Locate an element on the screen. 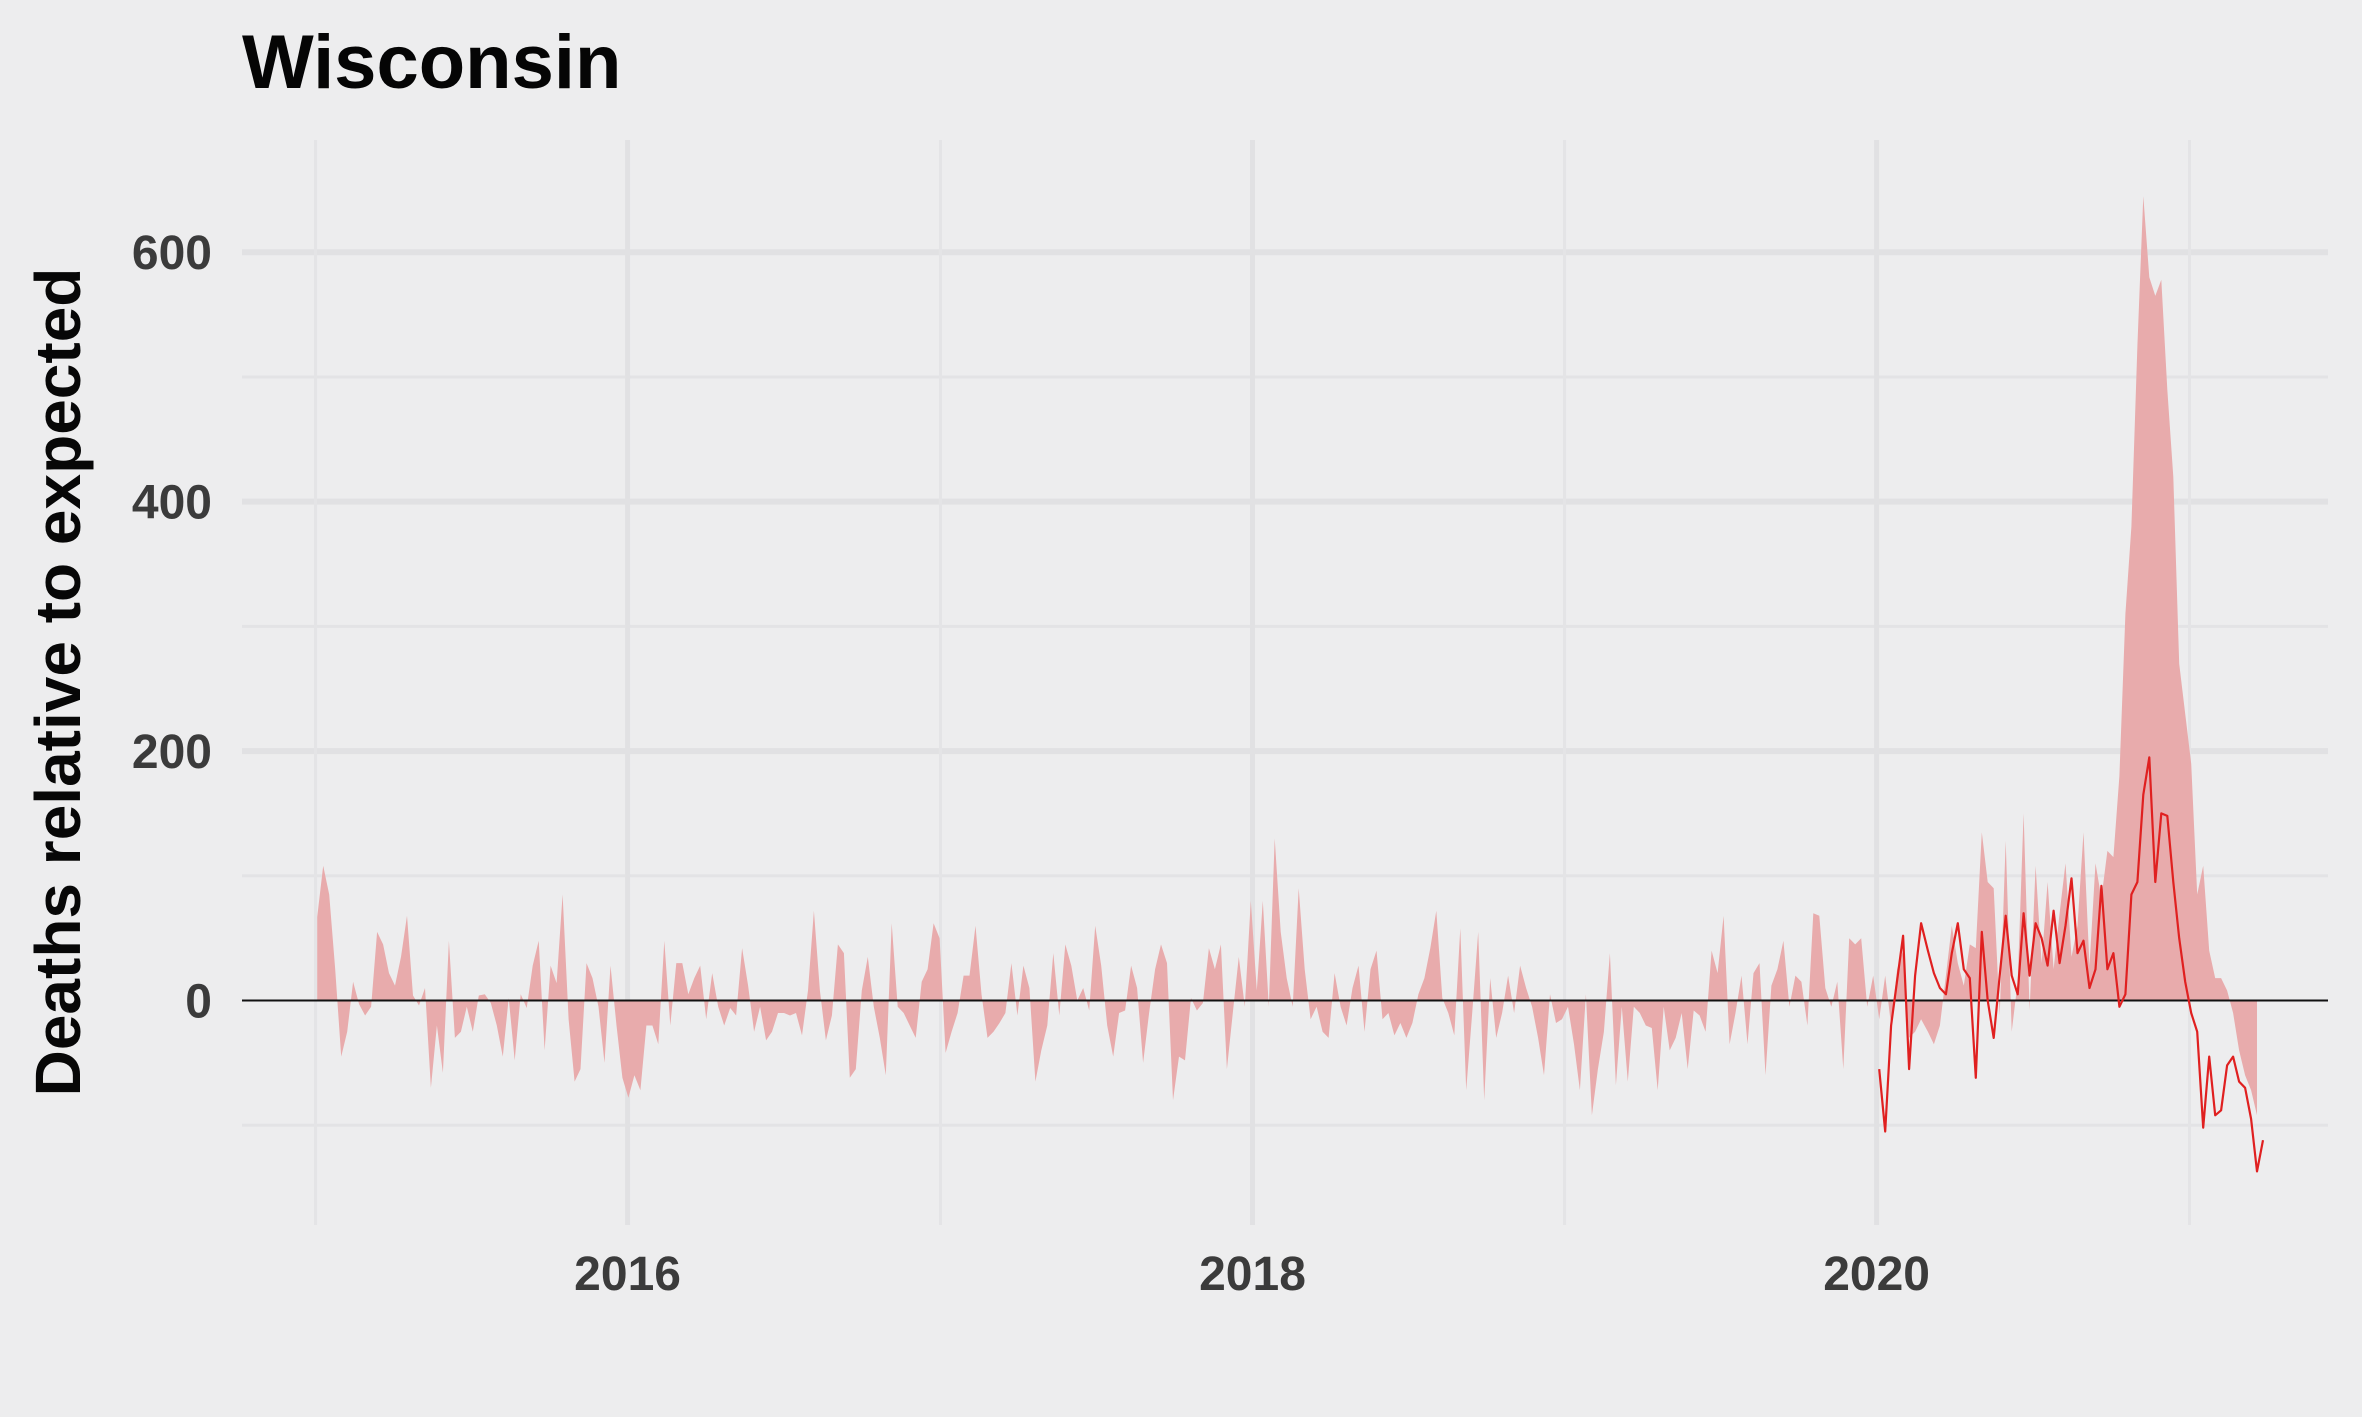  line-series is located at coordinates (2071, 964).